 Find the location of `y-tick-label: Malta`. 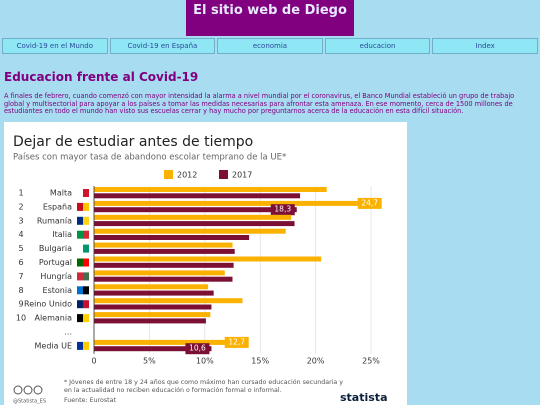

y-tick-label: Malta is located at coordinates (61, 193).